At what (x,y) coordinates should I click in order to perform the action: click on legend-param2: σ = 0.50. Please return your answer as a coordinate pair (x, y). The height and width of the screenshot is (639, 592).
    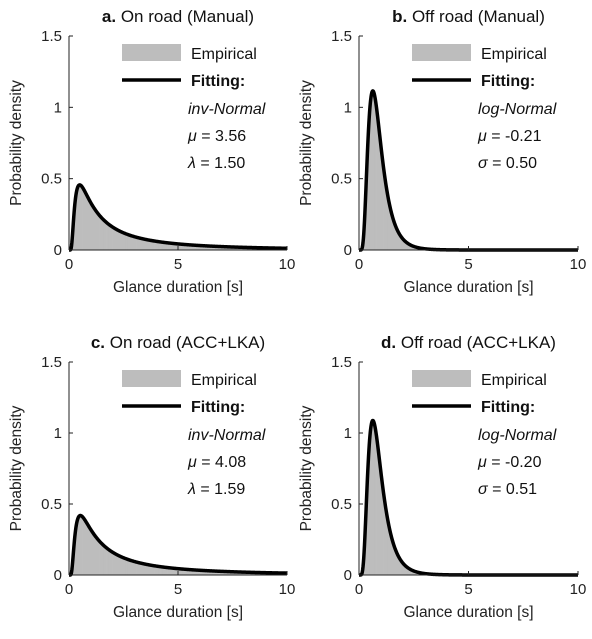
    Looking at the image, I should click on (507, 163).